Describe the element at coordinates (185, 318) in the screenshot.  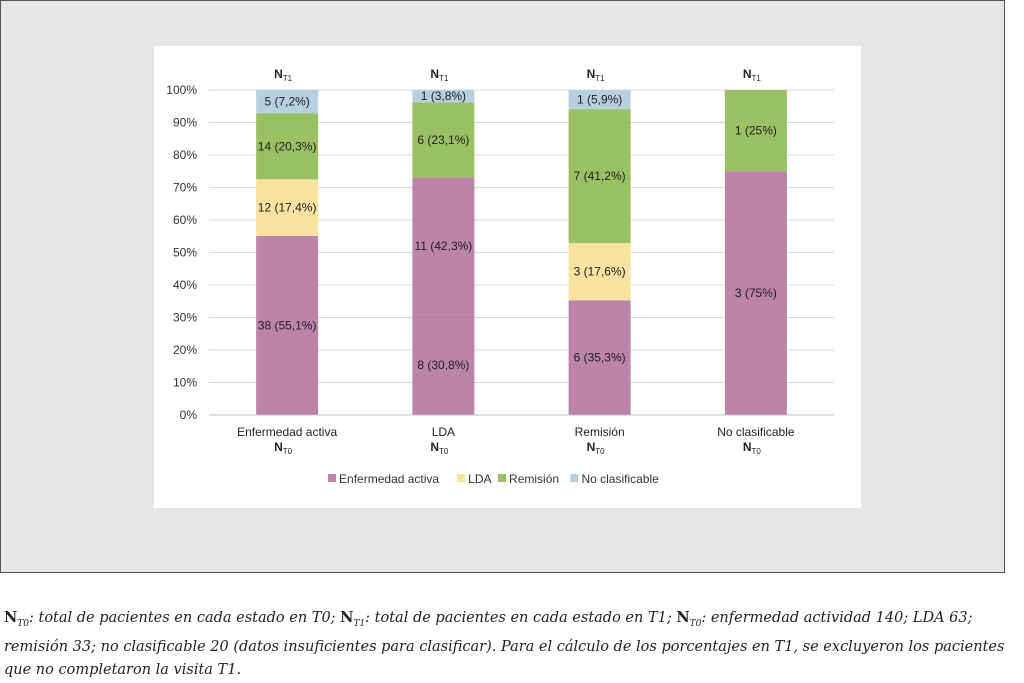
I see `y-tick-label: 30%` at that location.